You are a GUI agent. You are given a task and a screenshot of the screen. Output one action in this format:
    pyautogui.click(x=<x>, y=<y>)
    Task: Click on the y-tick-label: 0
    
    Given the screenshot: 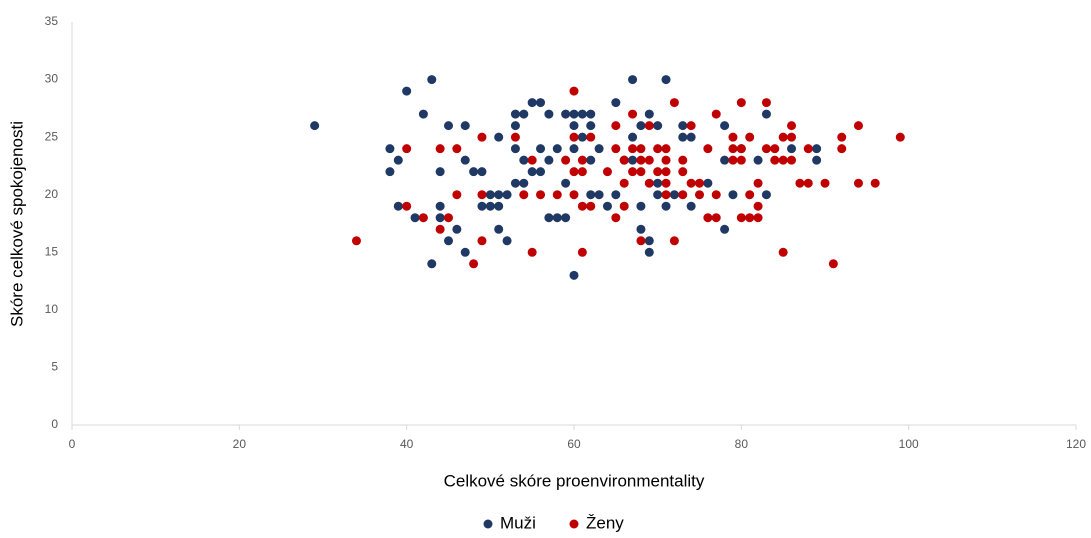 What is the action you would take?
    pyautogui.click(x=54, y=424)
    